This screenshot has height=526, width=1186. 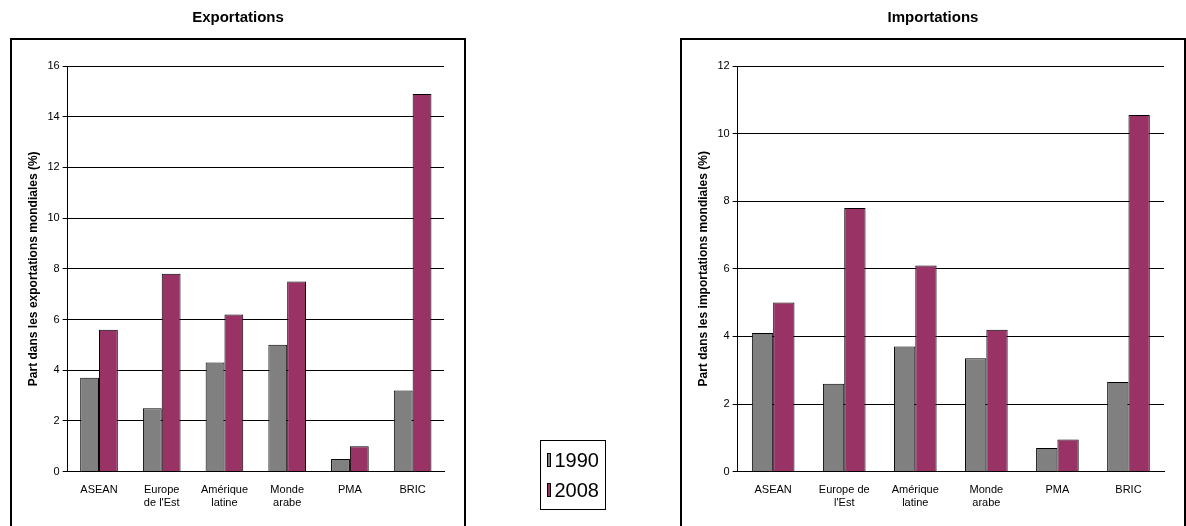 What do you see at coordinates (576, 460) in the screenshot?
I see `legend-label: 1990` at bounding box center [576, 460].